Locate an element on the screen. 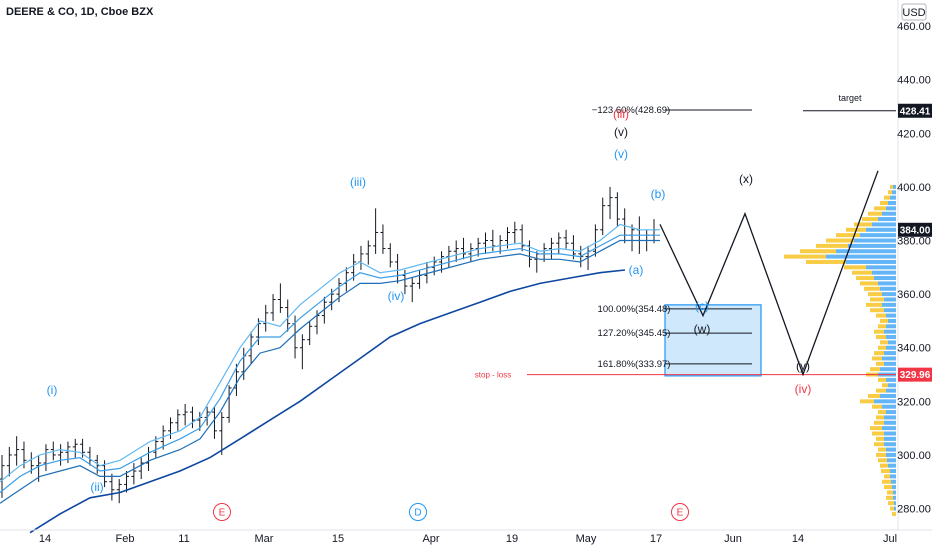  event-marker-label: D is located at coordinates (417, 513).